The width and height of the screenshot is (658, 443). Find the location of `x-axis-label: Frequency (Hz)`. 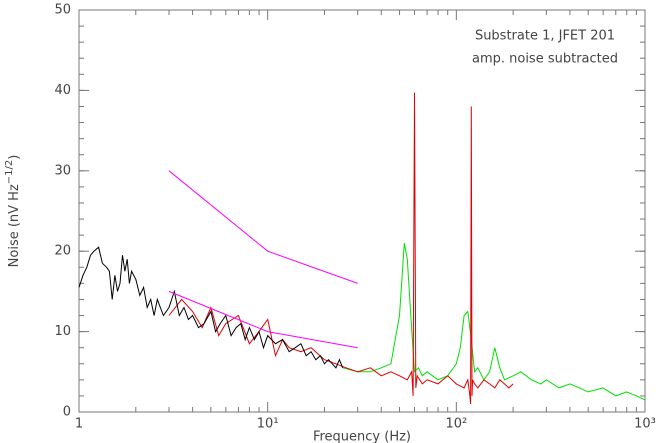

x-axis-label: Frequency (Hz) is located at coordinates (362, 436).